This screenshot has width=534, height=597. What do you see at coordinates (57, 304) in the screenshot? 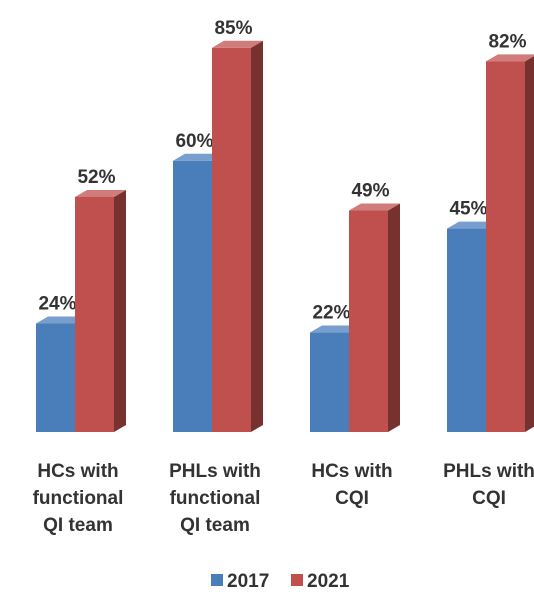
I see `data-label: 24%` at bounding box center [57, 304].